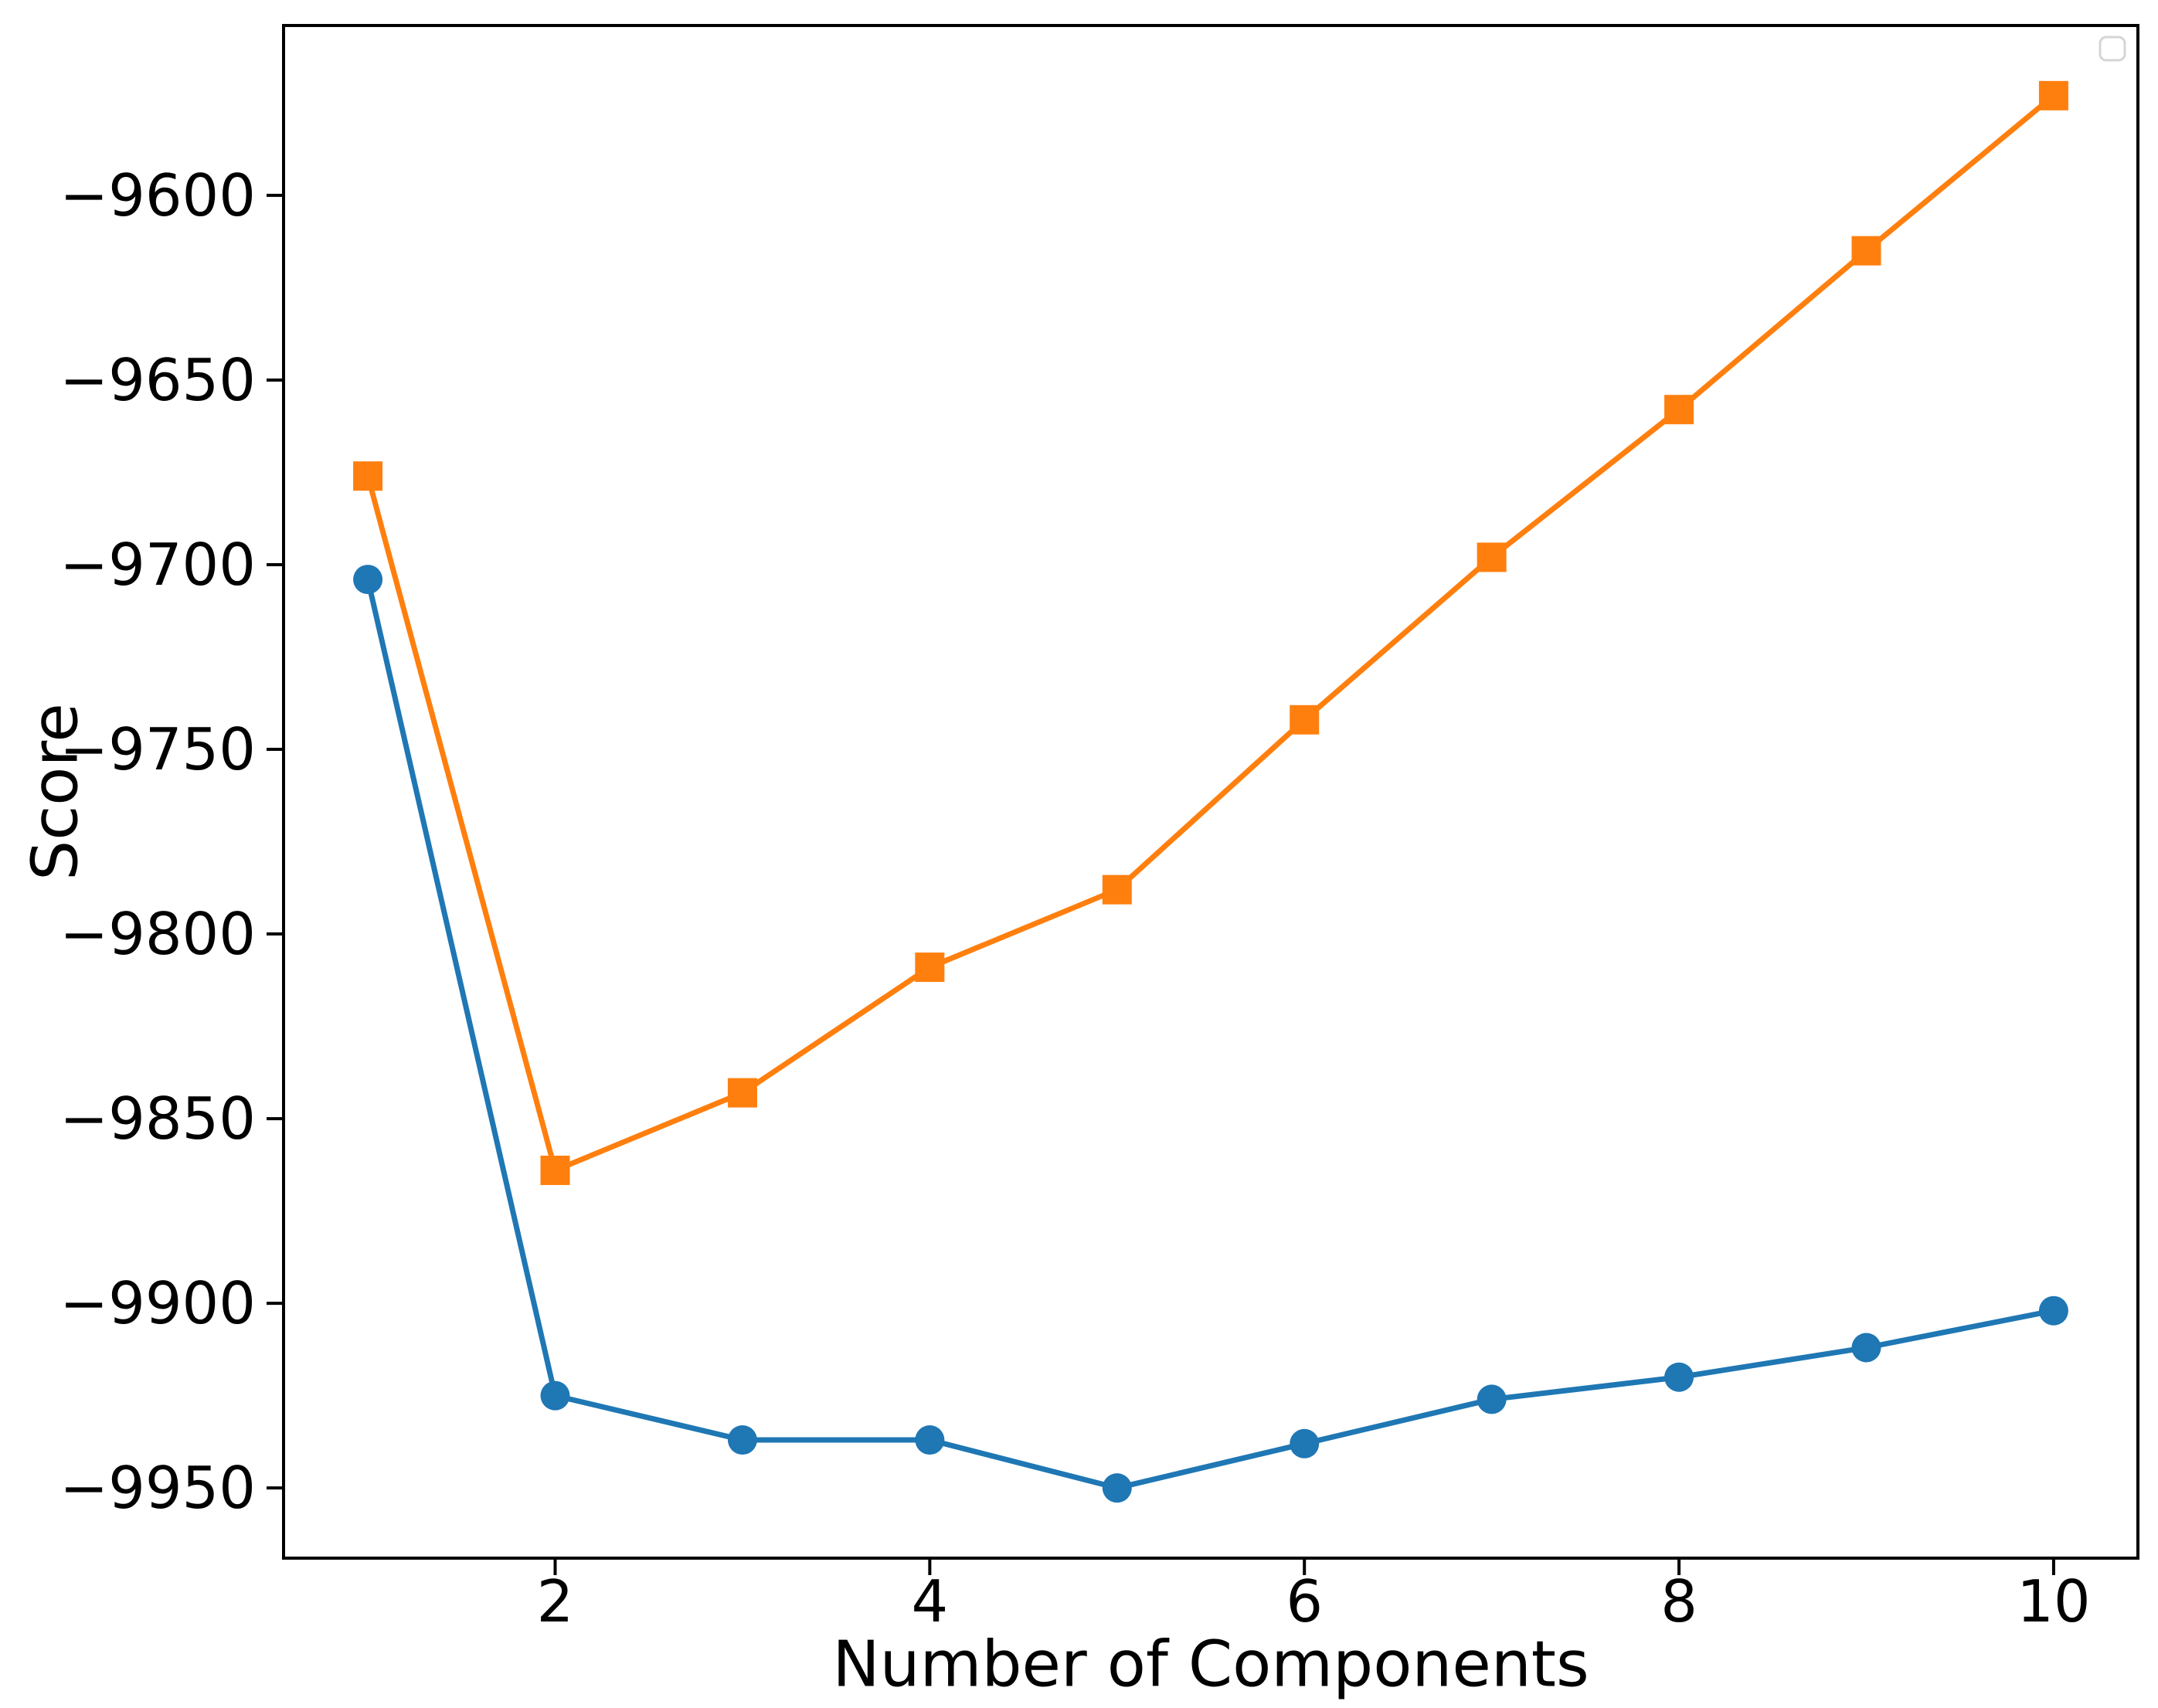 This screenshot has width=2158, height=1708. Describe the element at coordinates (555, 1601) in the screenshot. I see `x-tick-label: 2` at that location.